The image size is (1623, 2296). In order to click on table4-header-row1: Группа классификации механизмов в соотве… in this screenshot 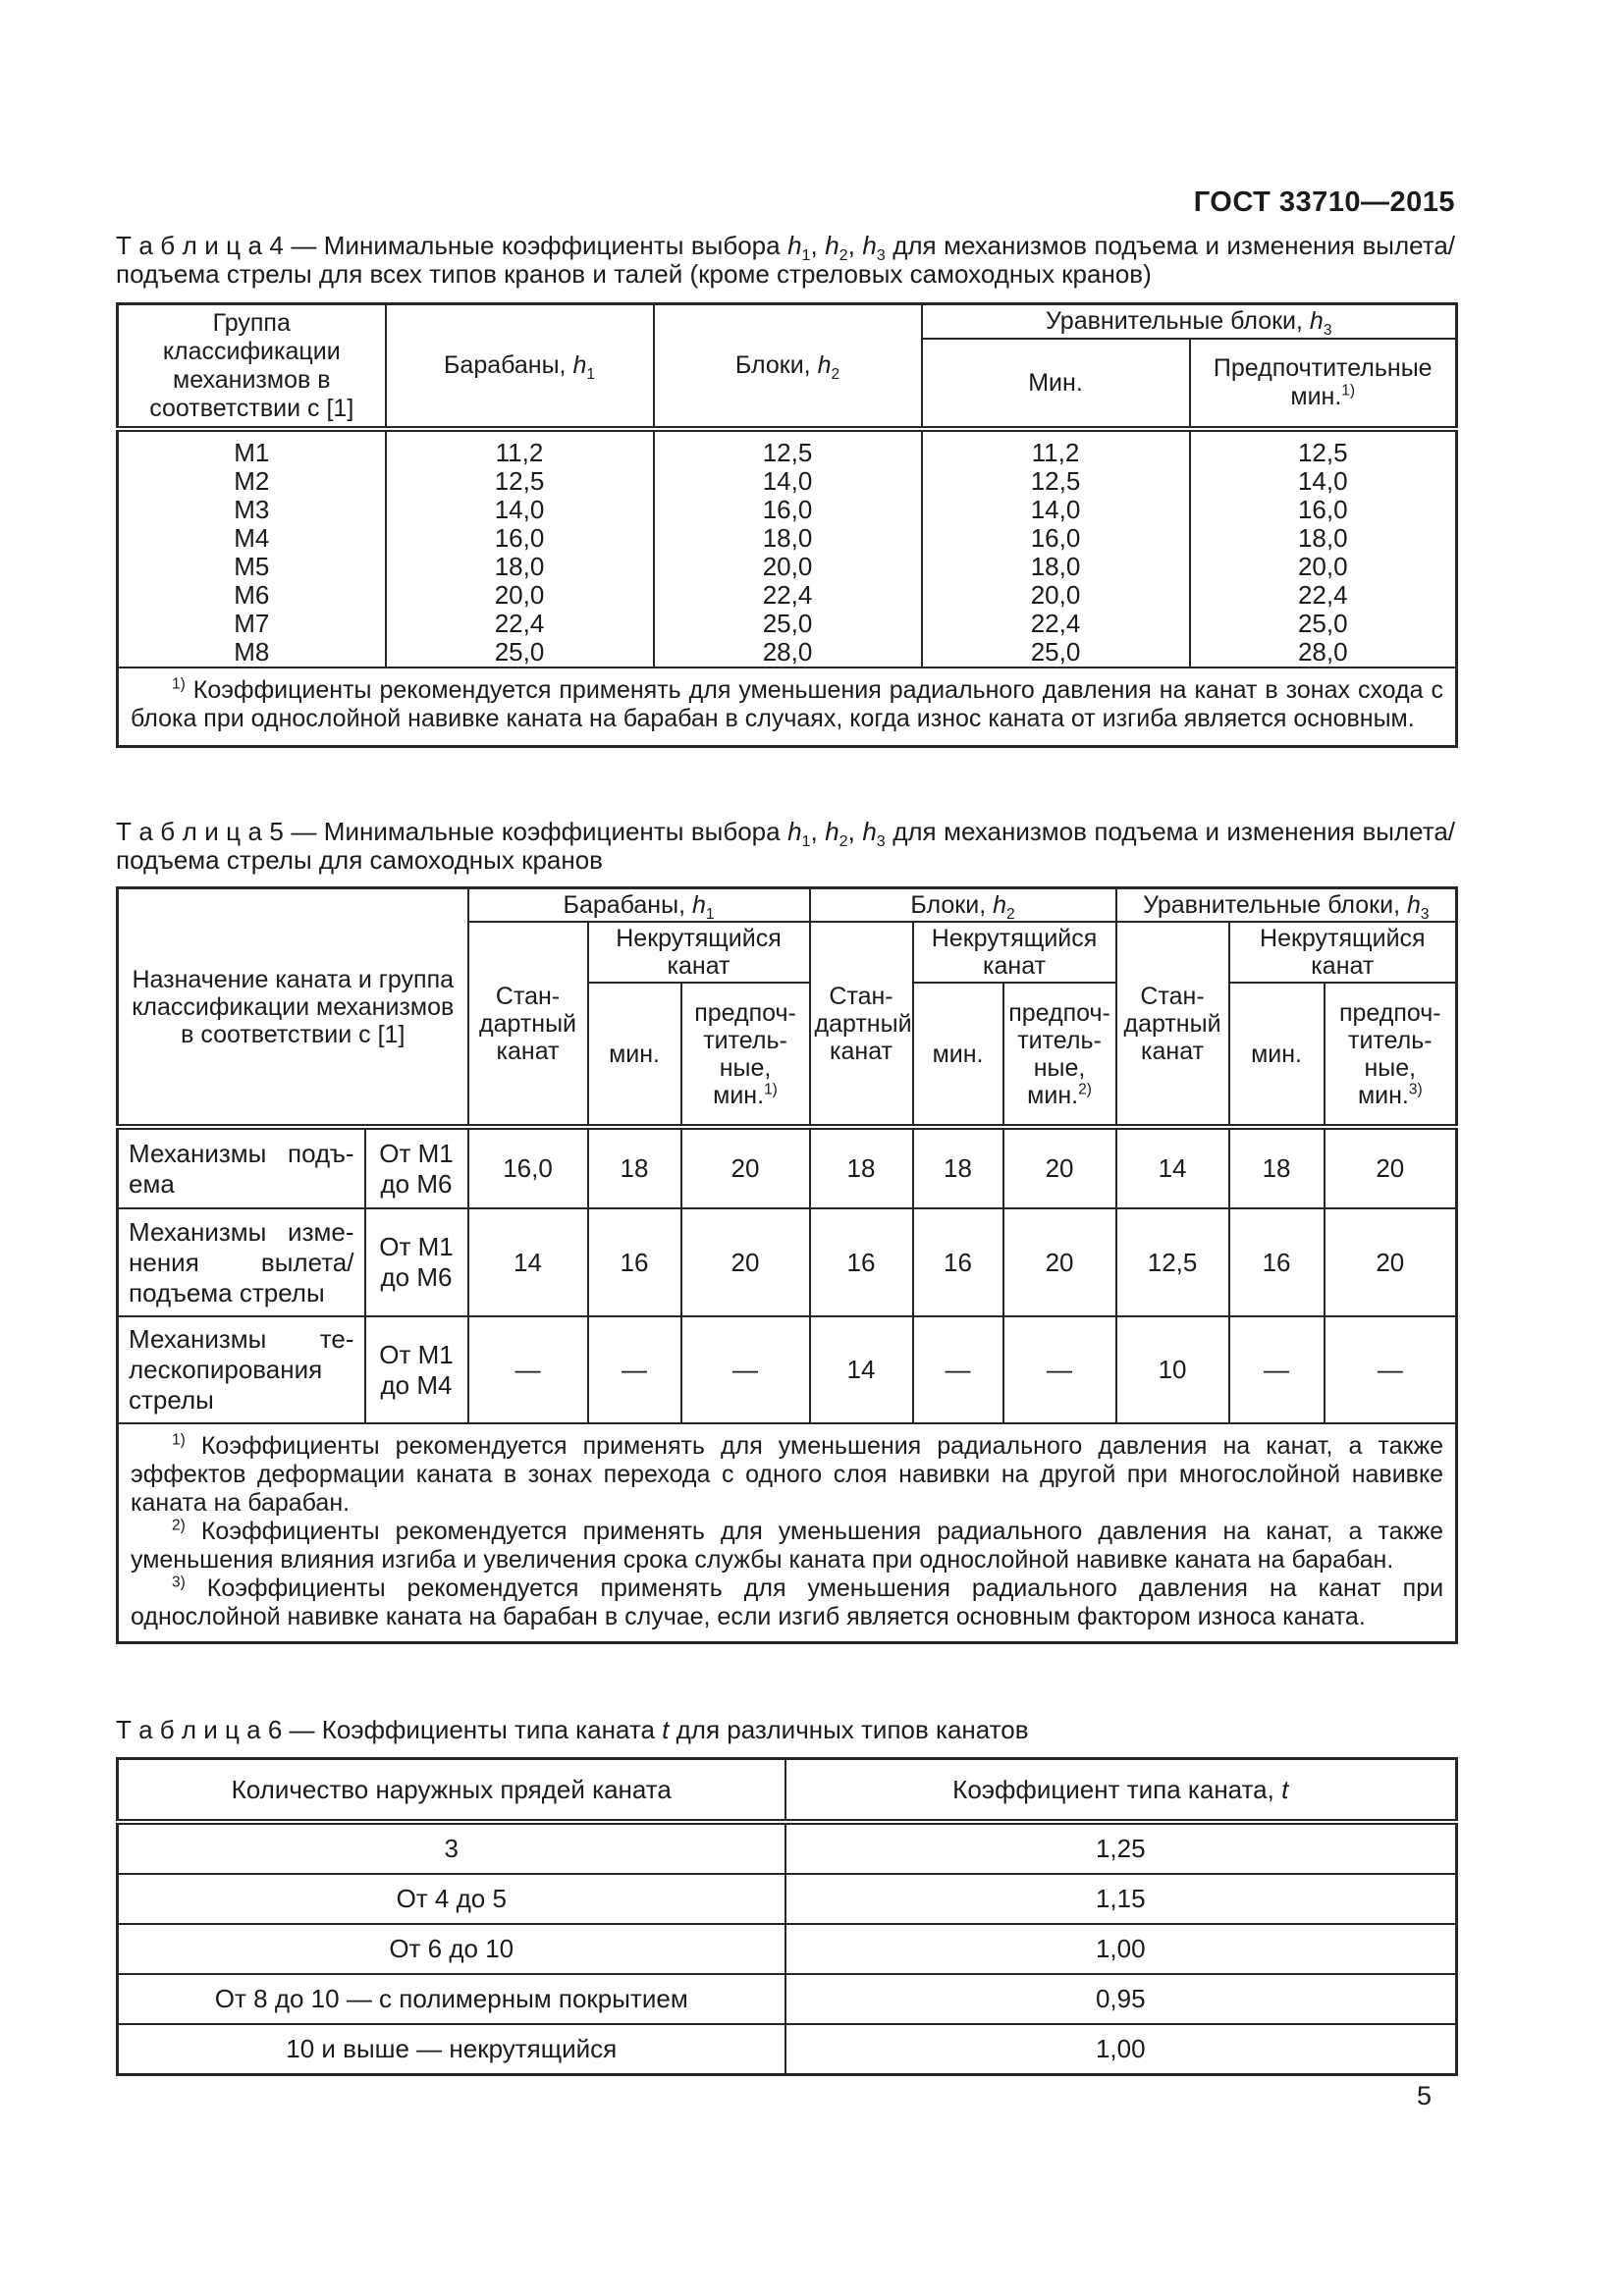, I will do `click(787, 367)`.